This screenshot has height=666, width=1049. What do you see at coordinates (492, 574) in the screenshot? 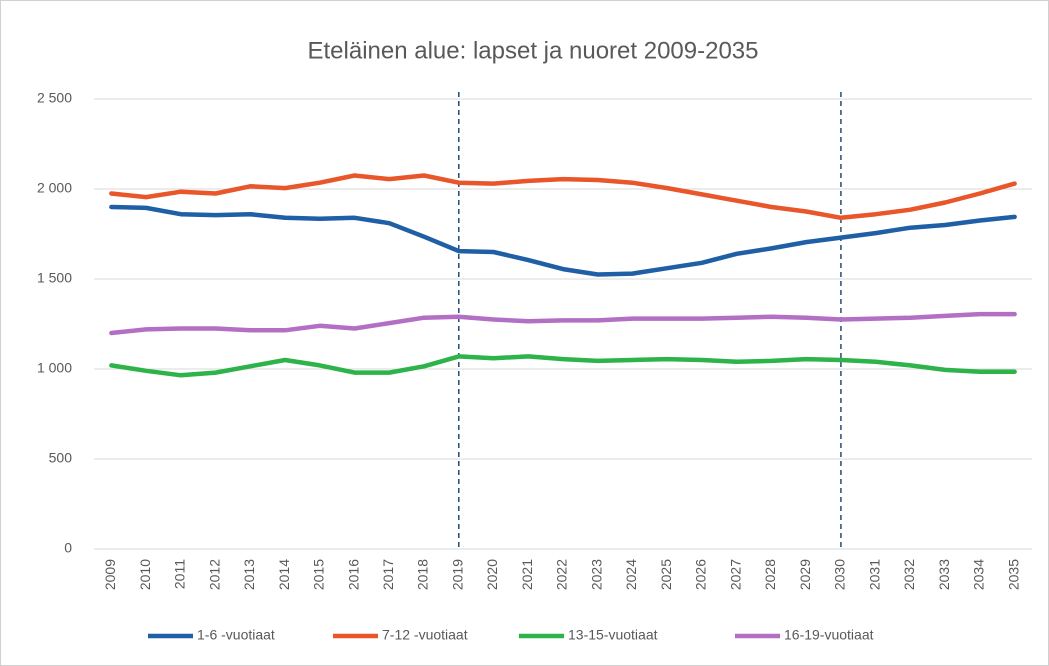
I see `x-tick-label: 2020` at bounding box center [492, 574].